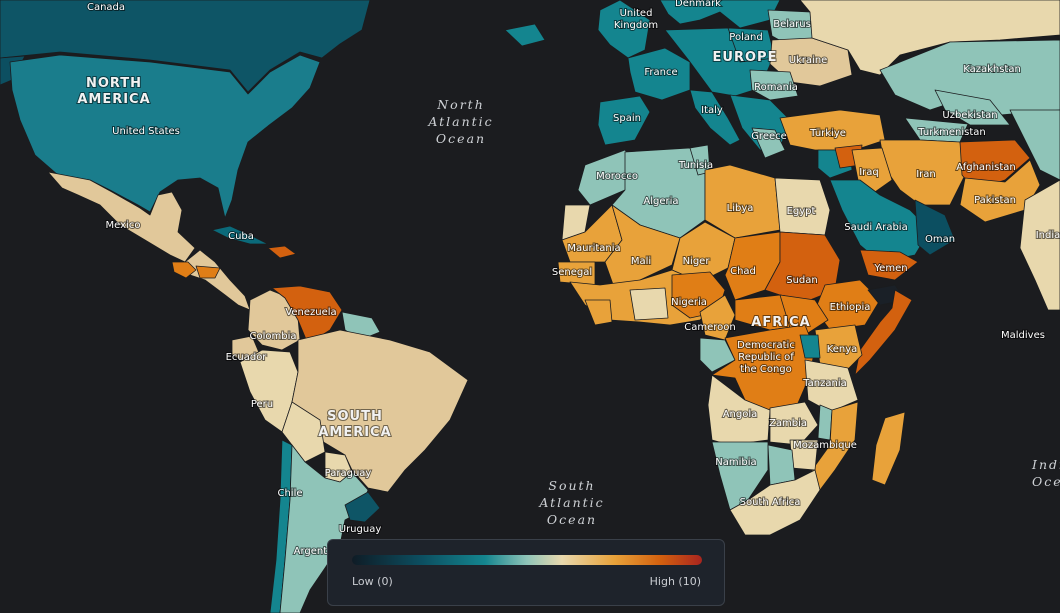 The image size is (1060, 613). I want to click on label-turkiye: Türkiye, so click(827, 133).